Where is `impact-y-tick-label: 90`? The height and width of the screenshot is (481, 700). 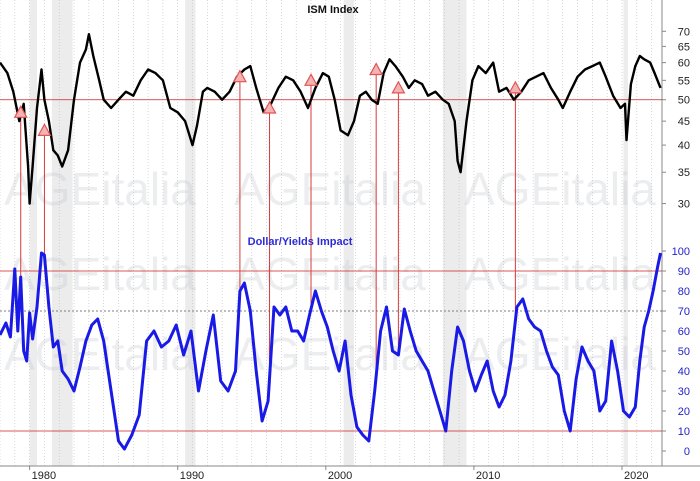 impact-y-tick-label: 90 is located at coordinates (684, 272).